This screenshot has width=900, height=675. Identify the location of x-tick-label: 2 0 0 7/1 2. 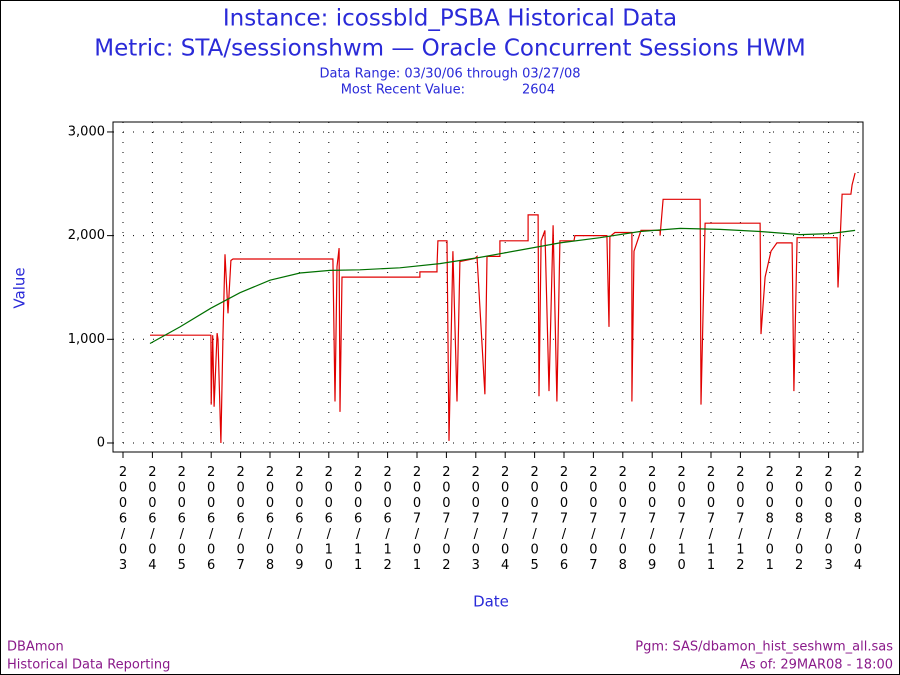
(740, 519).